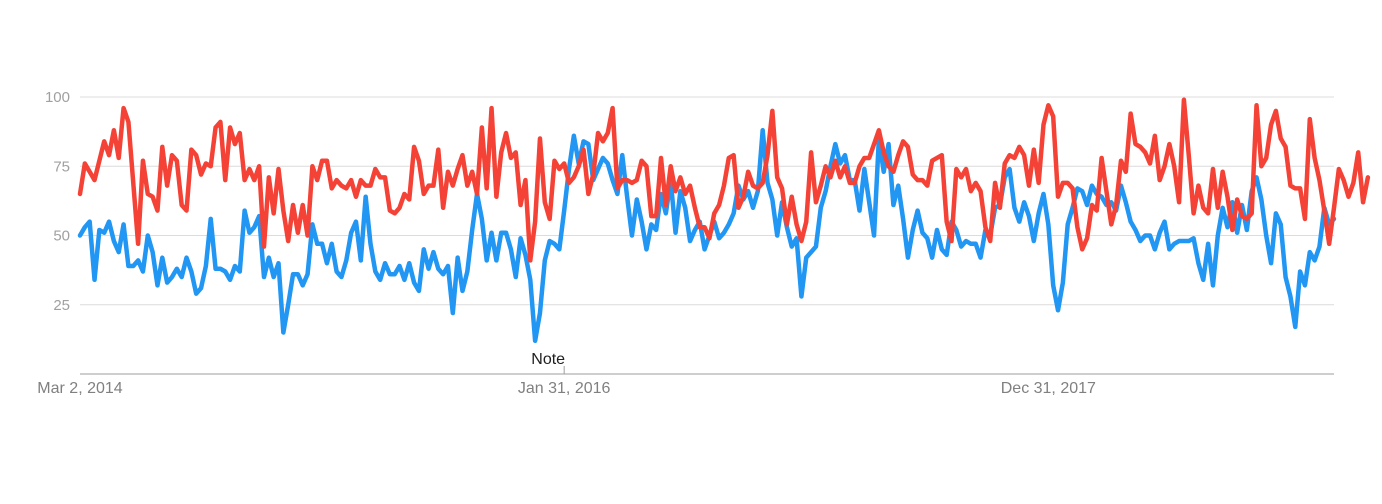 The width and height of the screenshot is (1382, 504). Describe the element at coordinates (57, 201) in the screenshot. I see `y-tick-labels: 25 50 75 100` at that location.